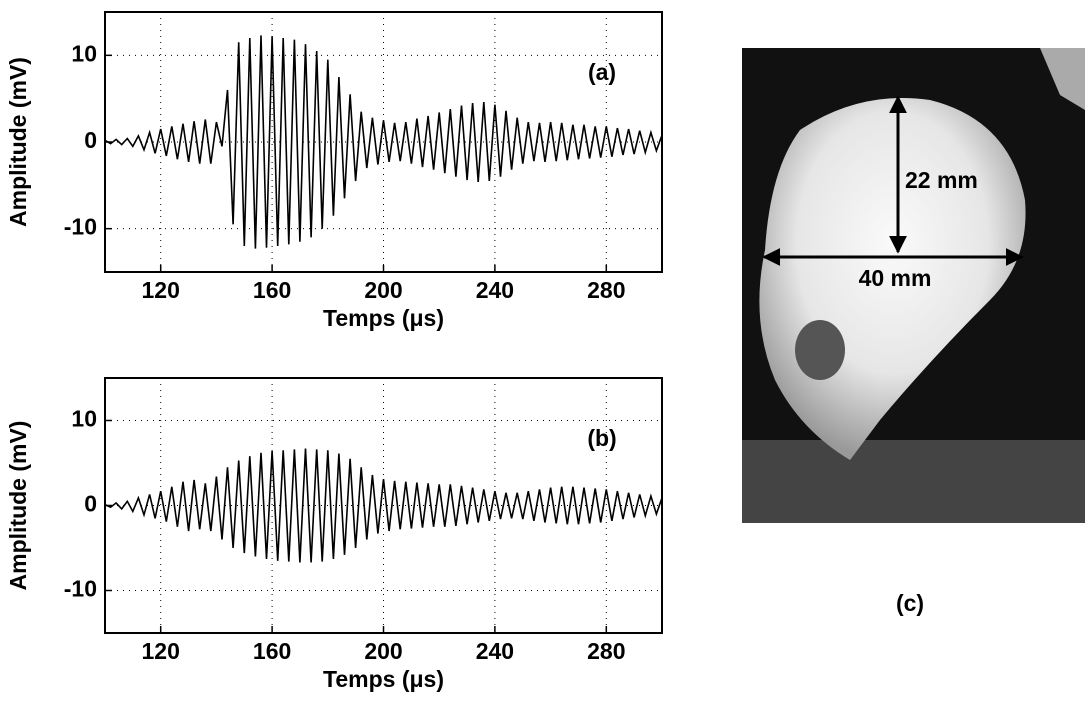 Image resolution: width=1085 pixels, height=709 pixels. I want to click on height-label: 22 mm, so click(941, 180).